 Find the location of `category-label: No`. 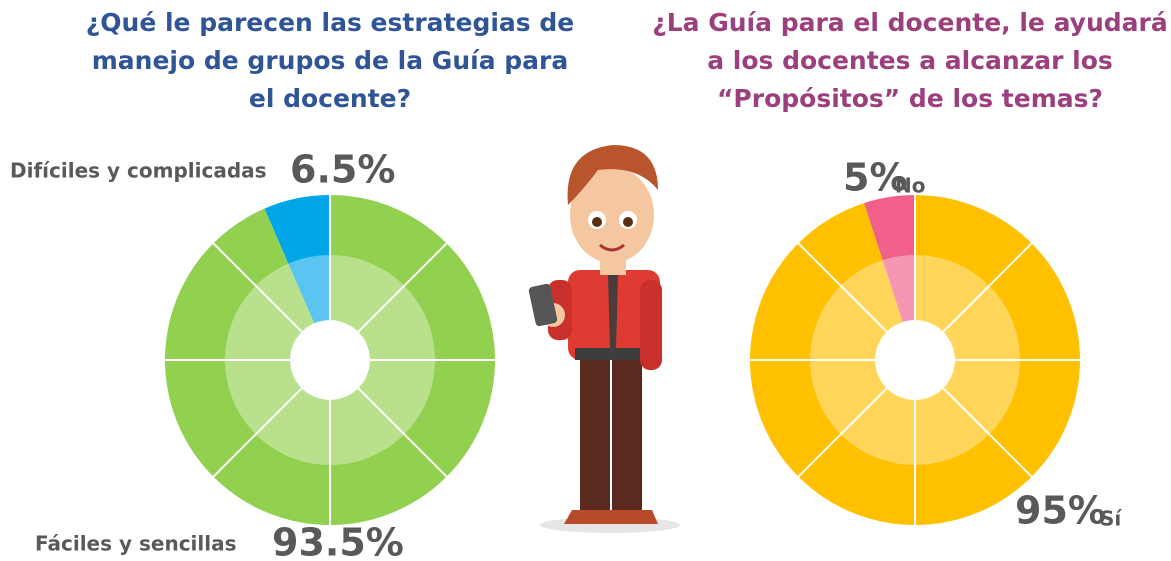

category-label: No is located at coordinates (910, 186).